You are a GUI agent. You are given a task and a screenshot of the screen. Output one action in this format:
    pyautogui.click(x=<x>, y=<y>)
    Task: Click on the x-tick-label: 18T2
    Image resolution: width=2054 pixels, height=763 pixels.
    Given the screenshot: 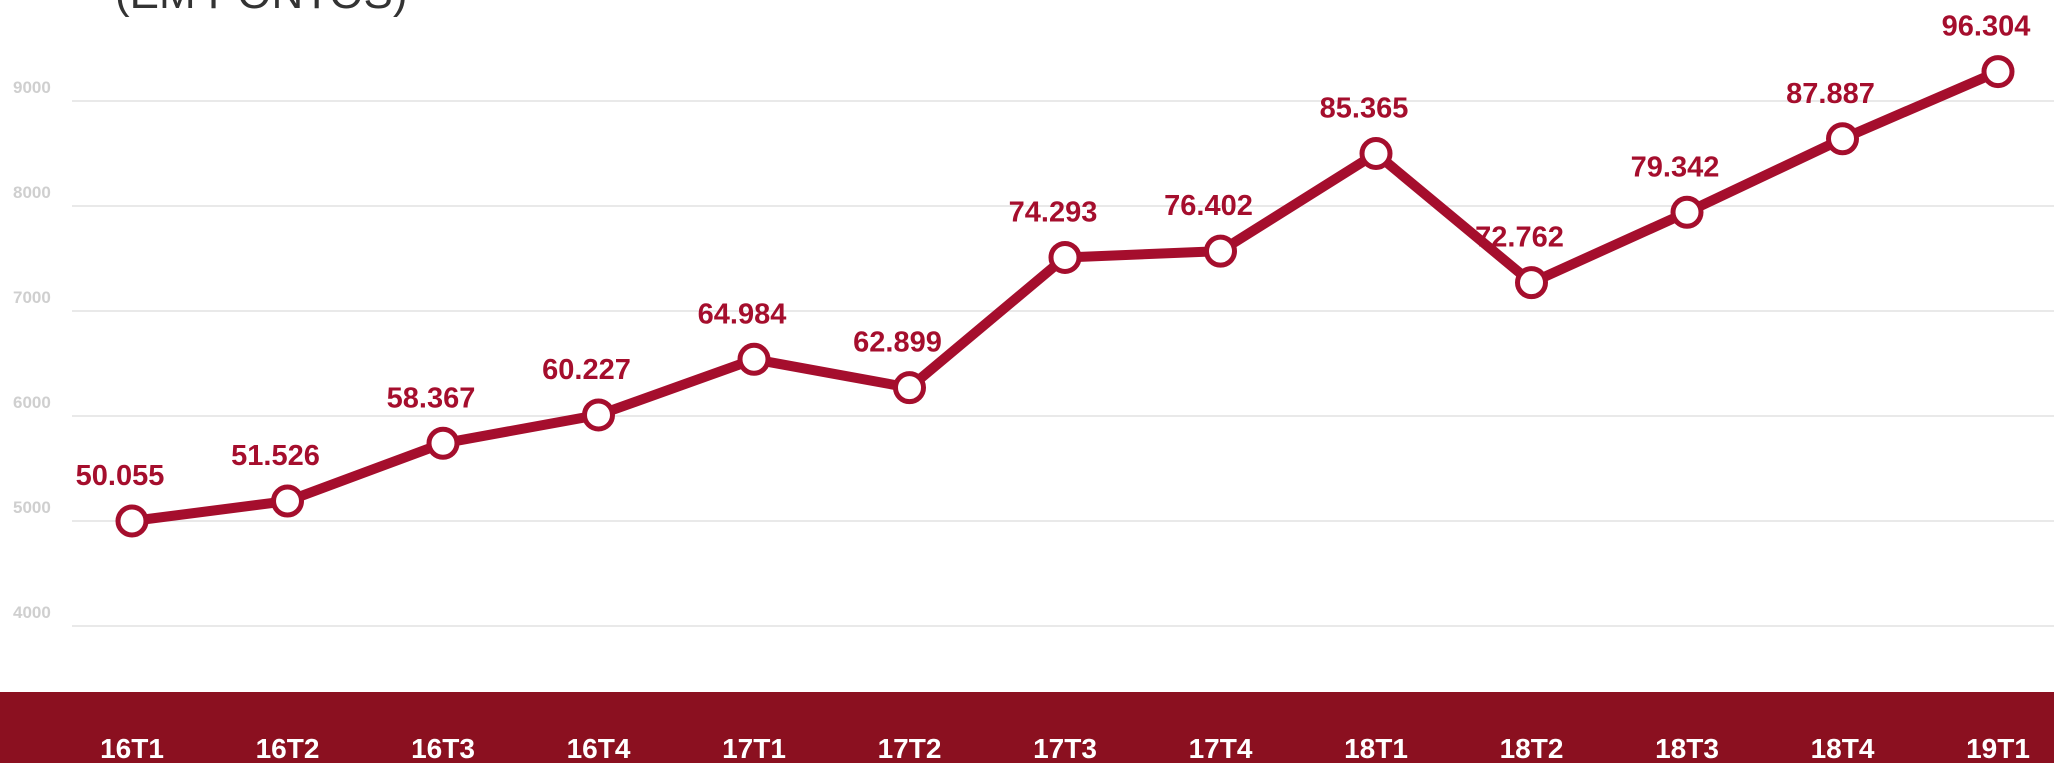 What is the action you would take?
    pyautogui.click(x=1532, y=748)
    